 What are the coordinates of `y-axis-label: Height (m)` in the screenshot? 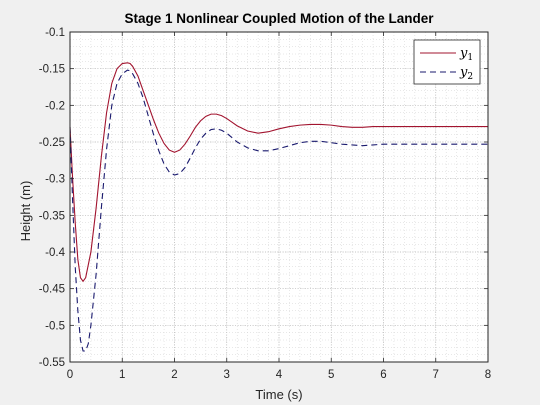 It's located at (25, 211).